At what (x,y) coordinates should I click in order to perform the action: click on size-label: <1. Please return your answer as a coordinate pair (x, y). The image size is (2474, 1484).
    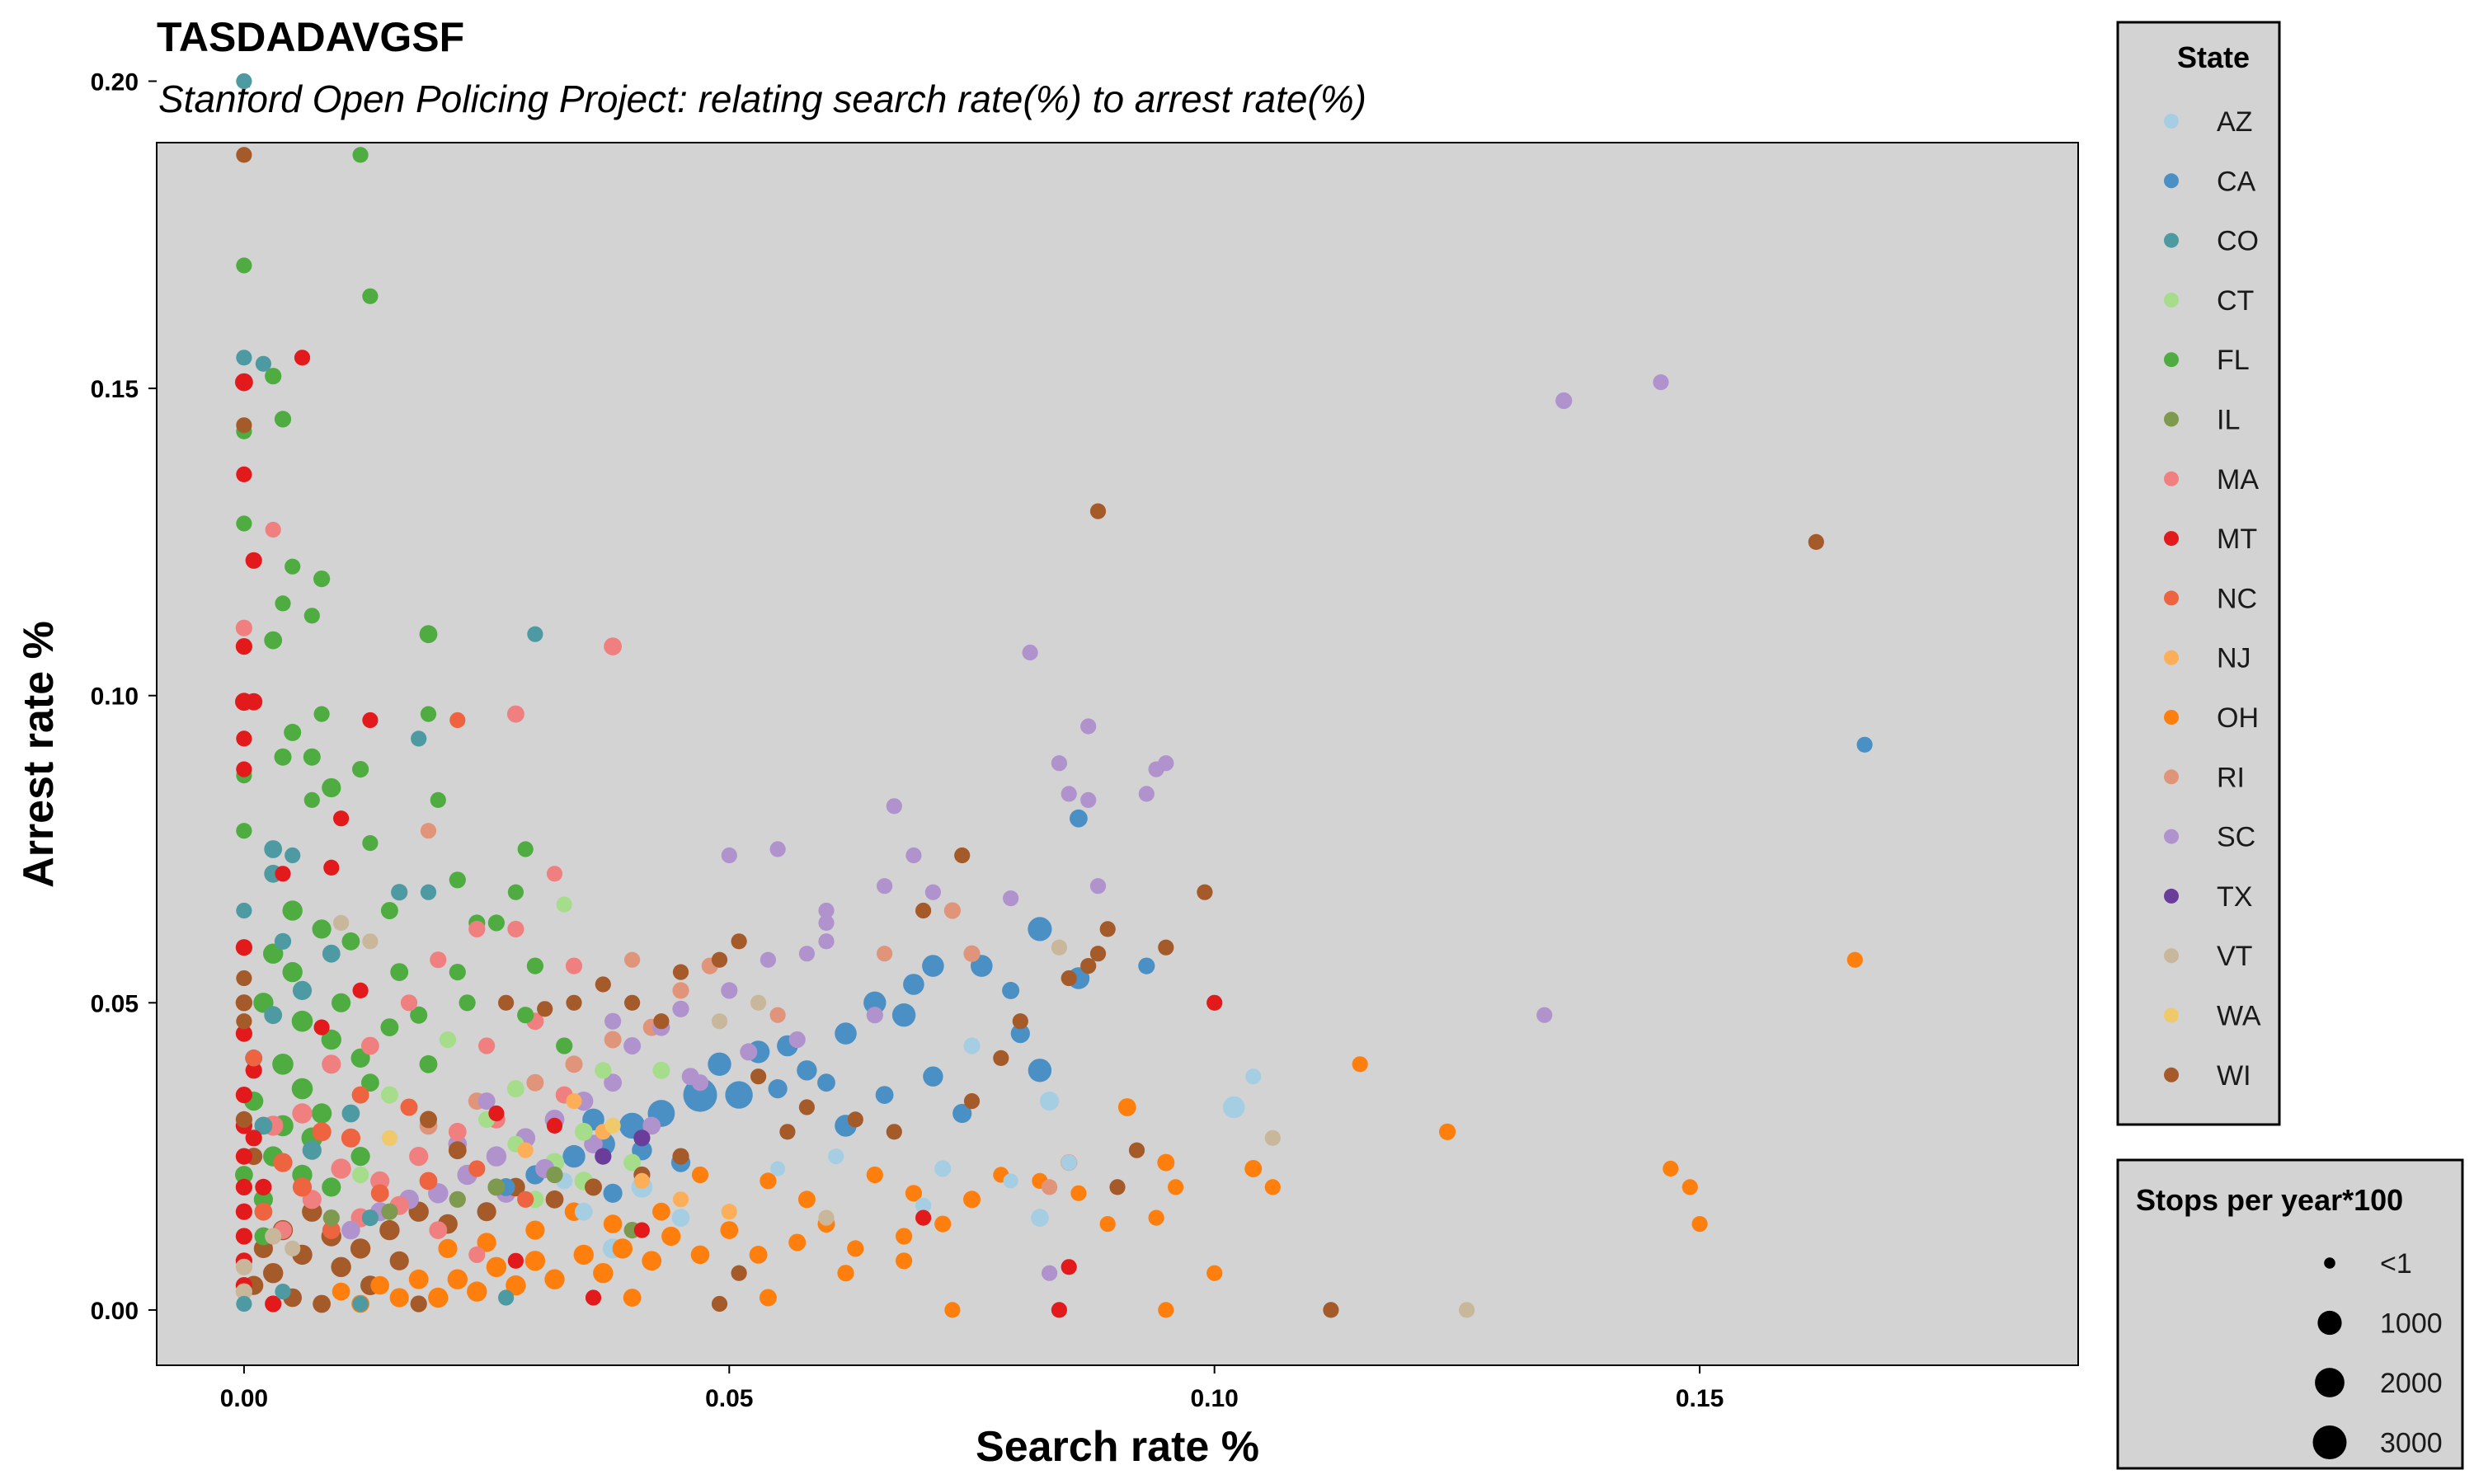
    Looking at the image, I should click on (2396, 1264).